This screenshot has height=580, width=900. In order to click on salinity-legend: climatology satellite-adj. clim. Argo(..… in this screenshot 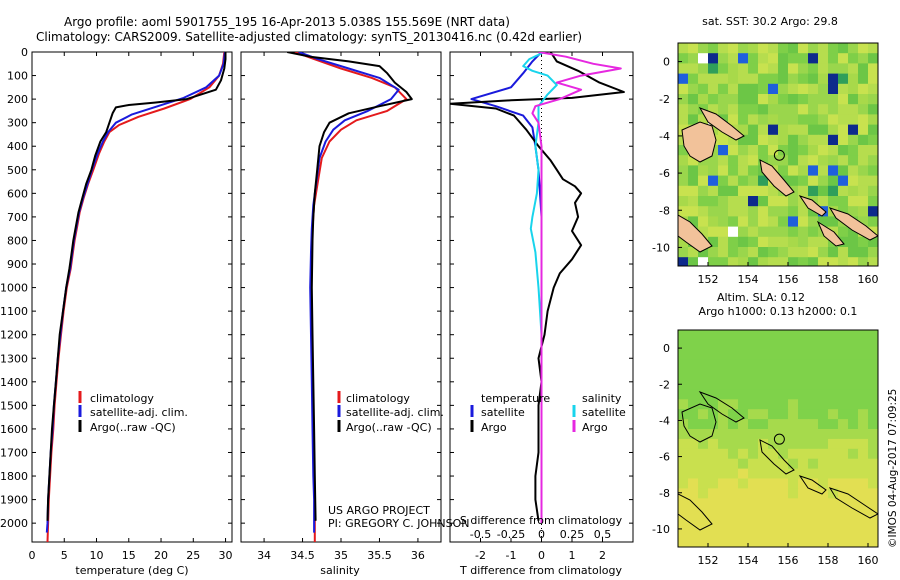, I will do `click(390, 412)`.